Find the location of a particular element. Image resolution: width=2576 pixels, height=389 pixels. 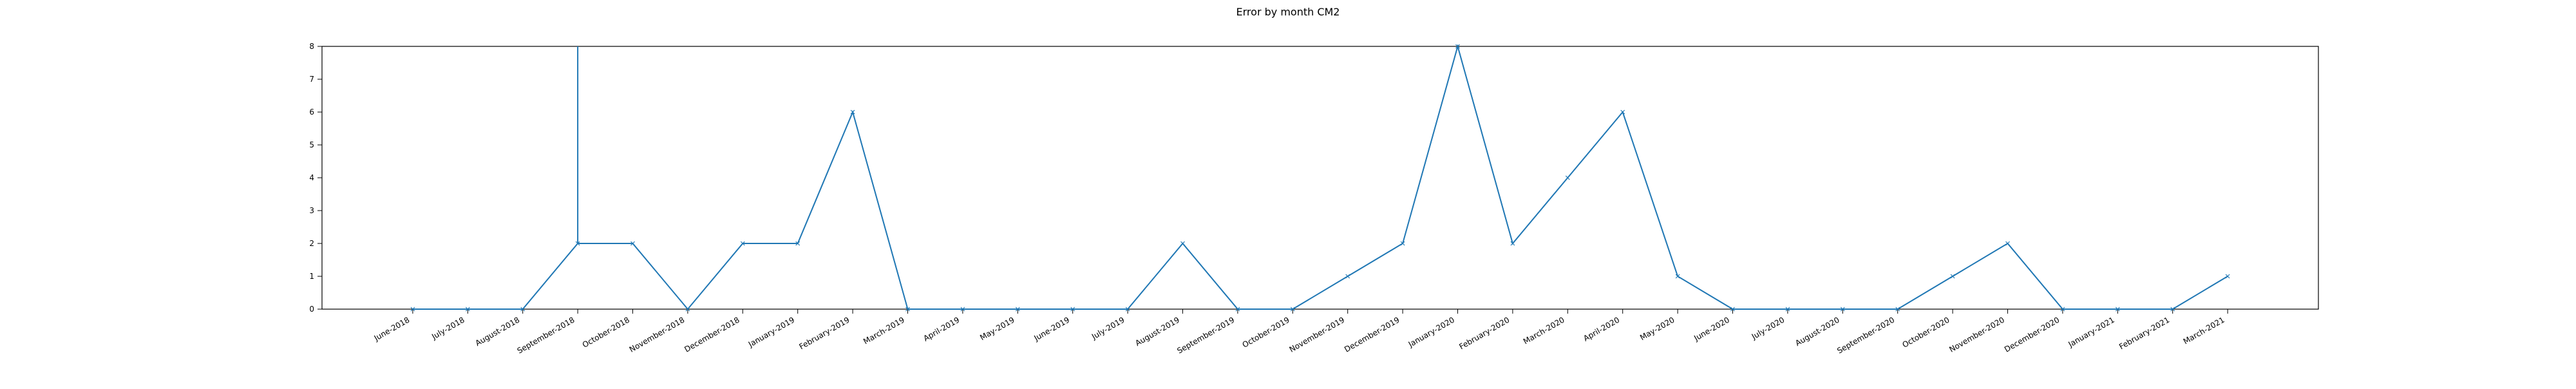

x-tick-label: August-2018 is located at coordinates (498, 331).